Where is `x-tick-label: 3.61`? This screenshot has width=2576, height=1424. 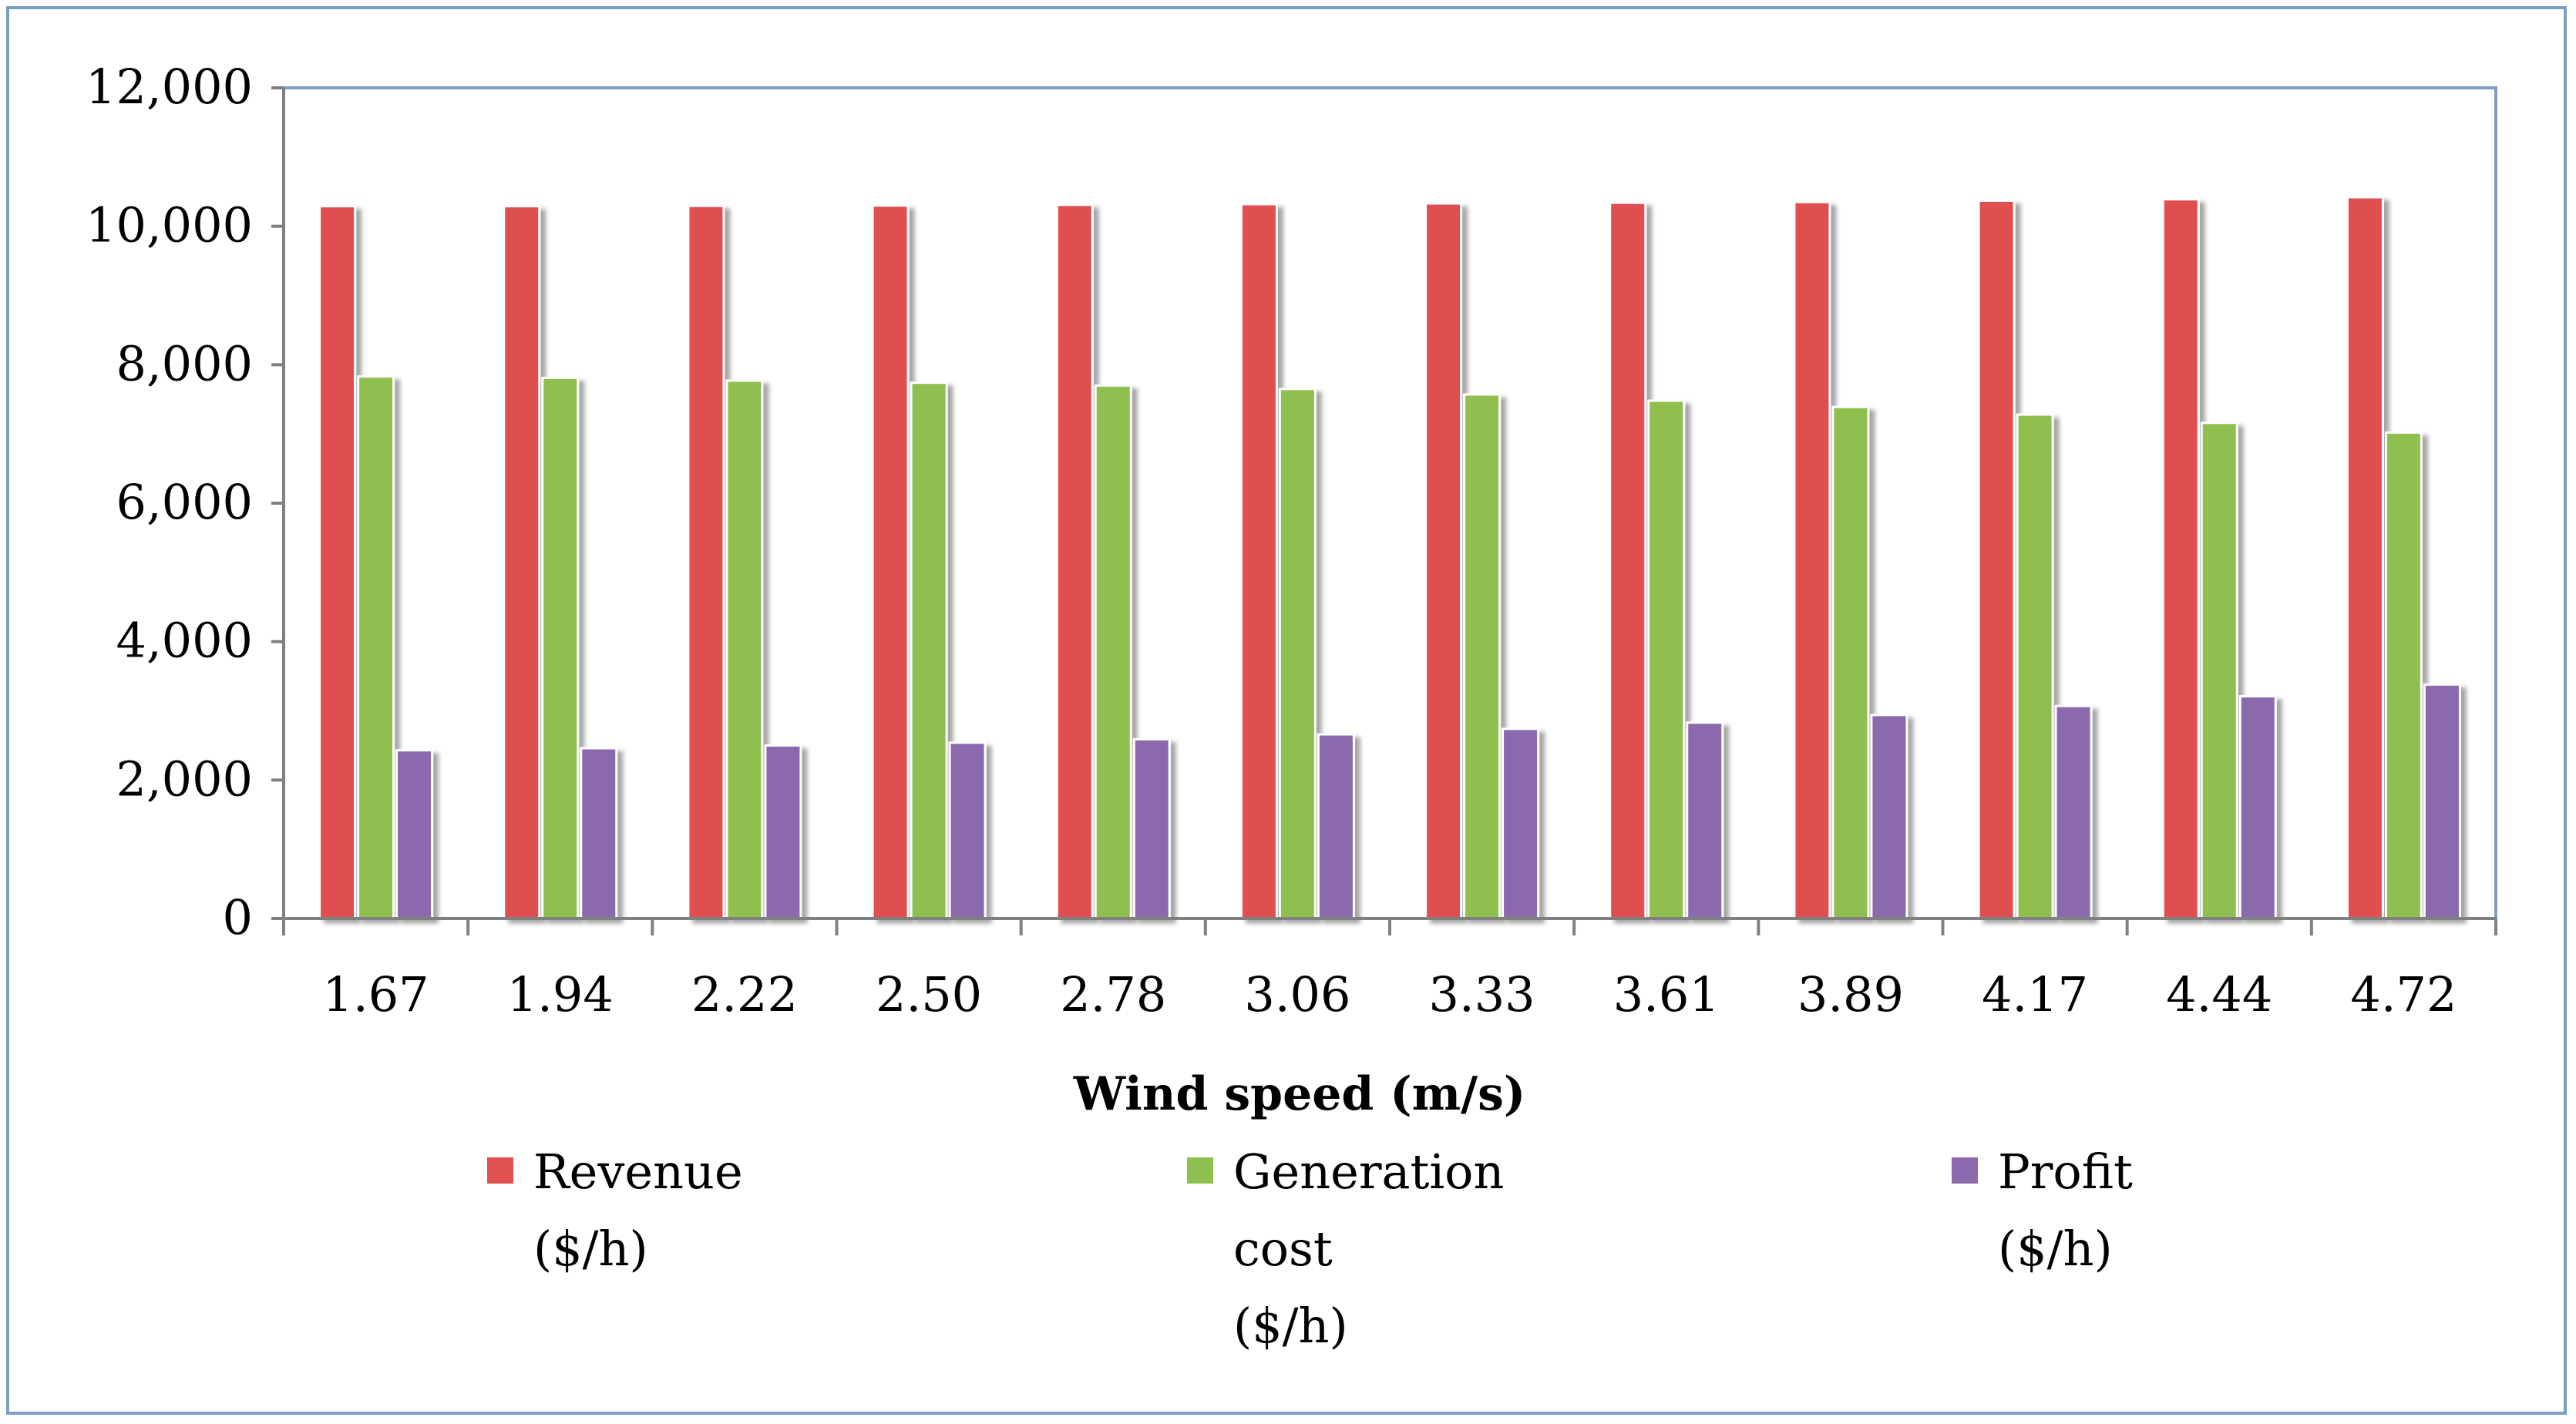
x-tick-label: 3.61 is located at coordinates (1666, 994).